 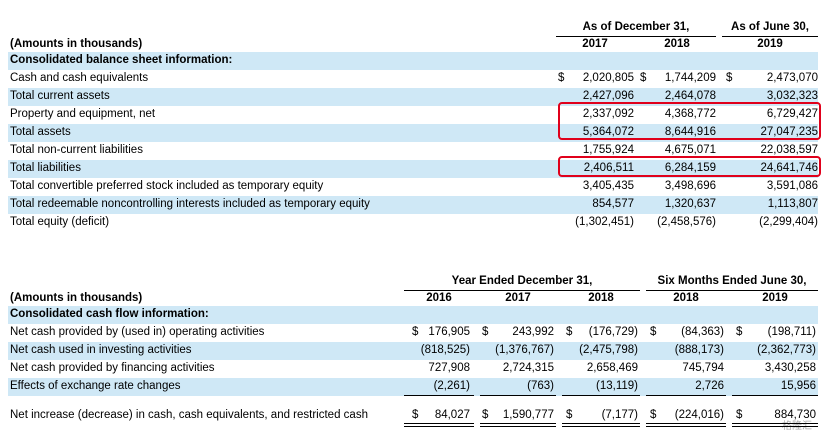 What do you see at coordinates (732, 281) in the screenshot?
I see `cashflow-header-six-months: Six Months Ended June 30,` at bounding box center [732, 281].